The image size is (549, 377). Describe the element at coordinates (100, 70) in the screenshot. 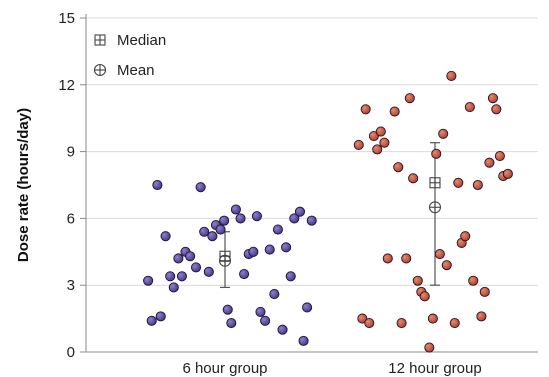

I see `legend-mean-symbol` at that location.